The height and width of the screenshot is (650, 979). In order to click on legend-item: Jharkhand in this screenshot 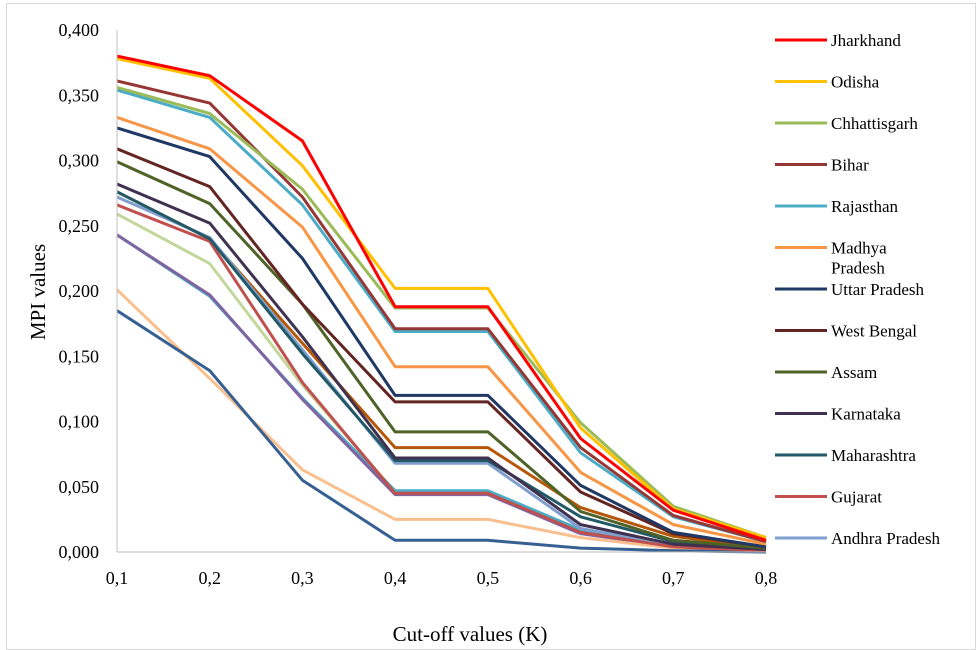, I will do `click(838, 40)`.